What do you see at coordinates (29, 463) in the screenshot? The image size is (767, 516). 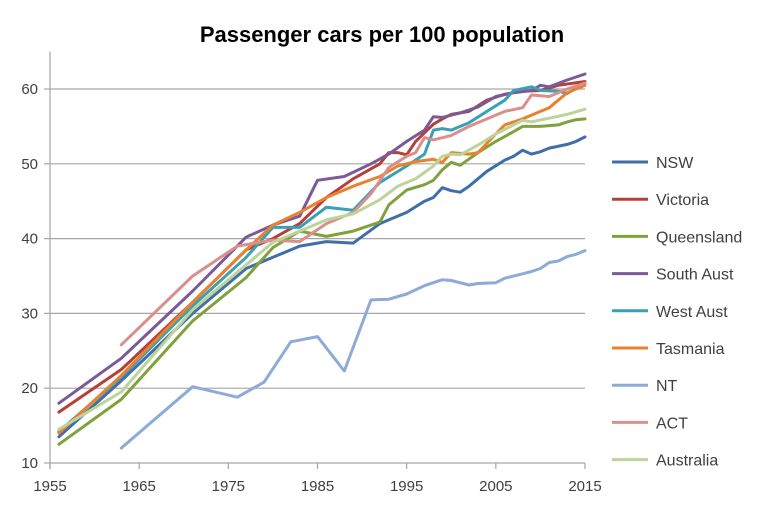 I see `y-tick-label: 10` at bounding box center [29, 463].